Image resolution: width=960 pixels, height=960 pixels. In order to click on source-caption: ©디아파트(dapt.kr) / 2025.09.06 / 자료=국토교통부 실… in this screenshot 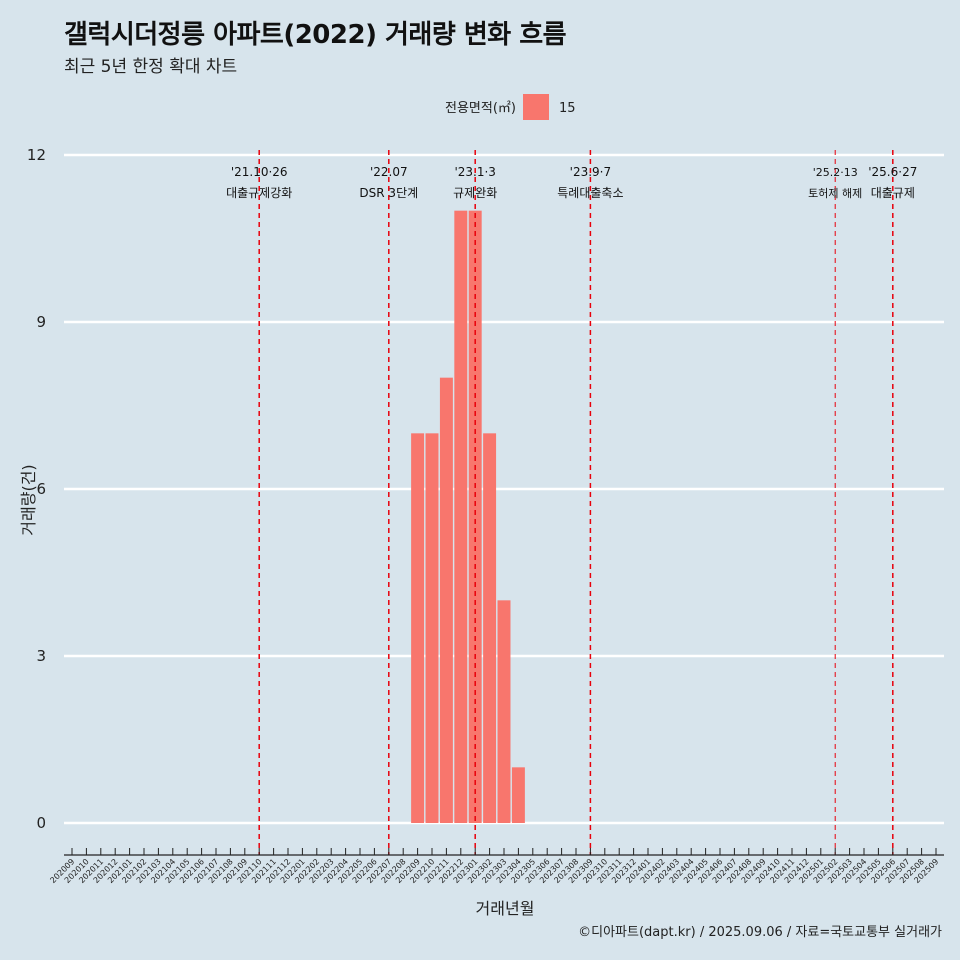, I will do `click(760, 932)`.